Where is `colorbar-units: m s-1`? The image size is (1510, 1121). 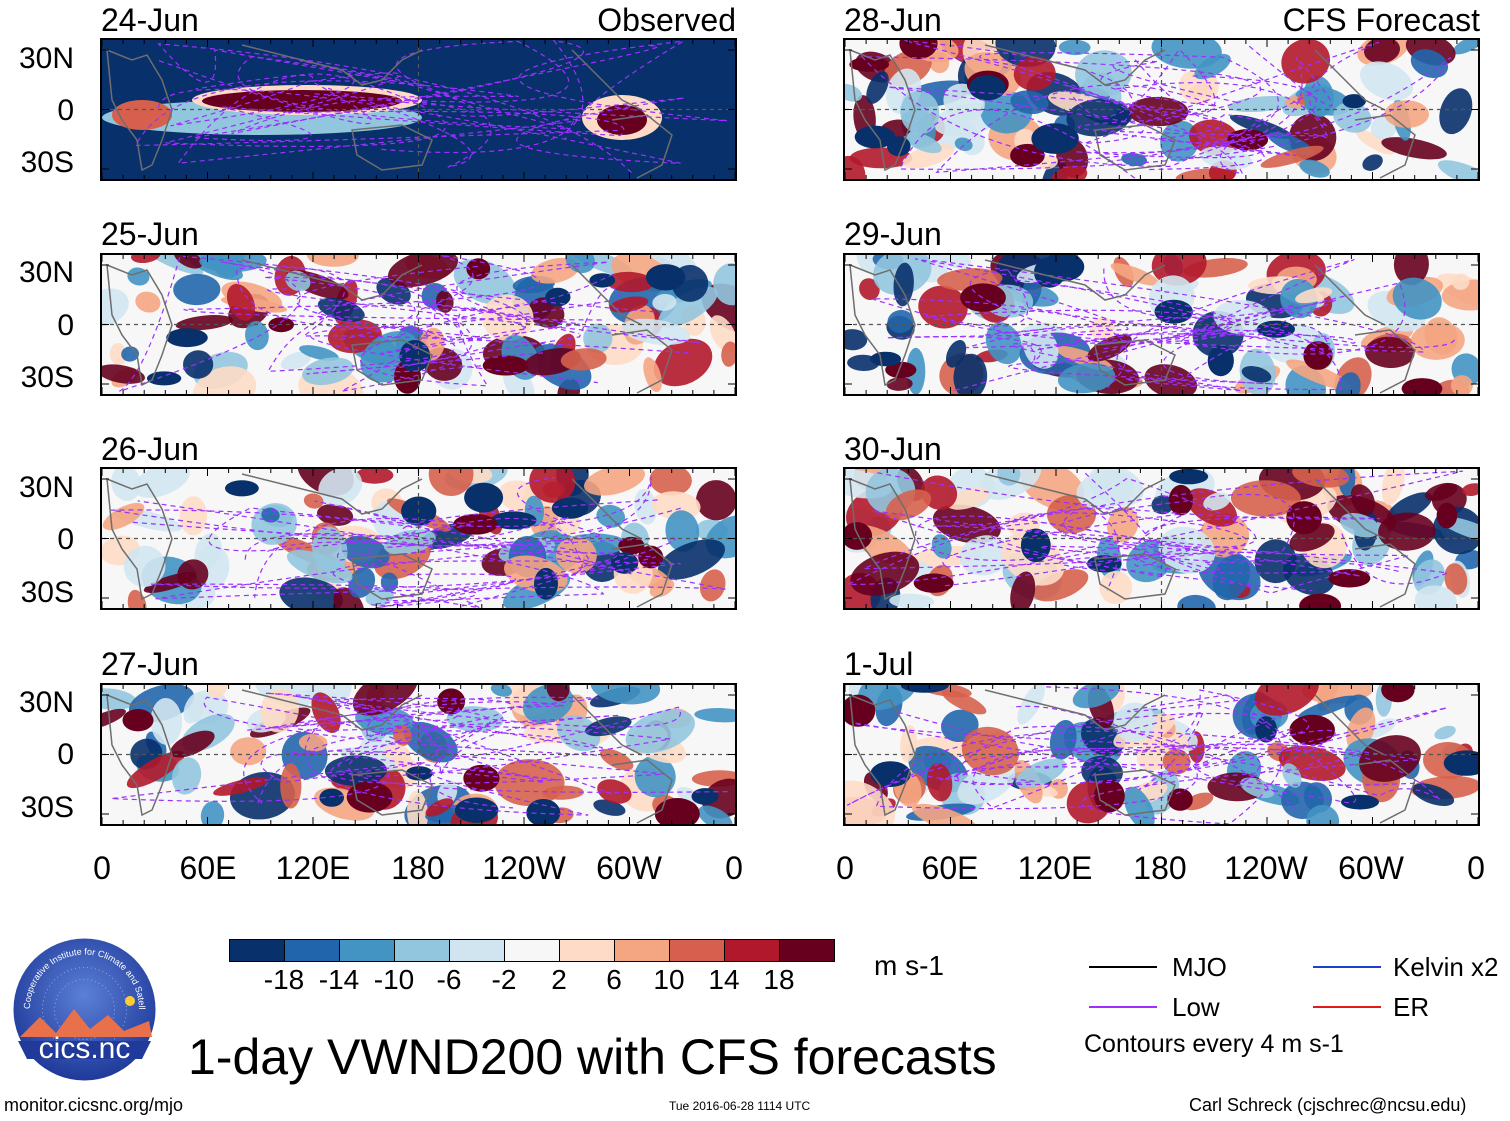
colorbar-units: m s-1 is located at coordinates (909, 965).